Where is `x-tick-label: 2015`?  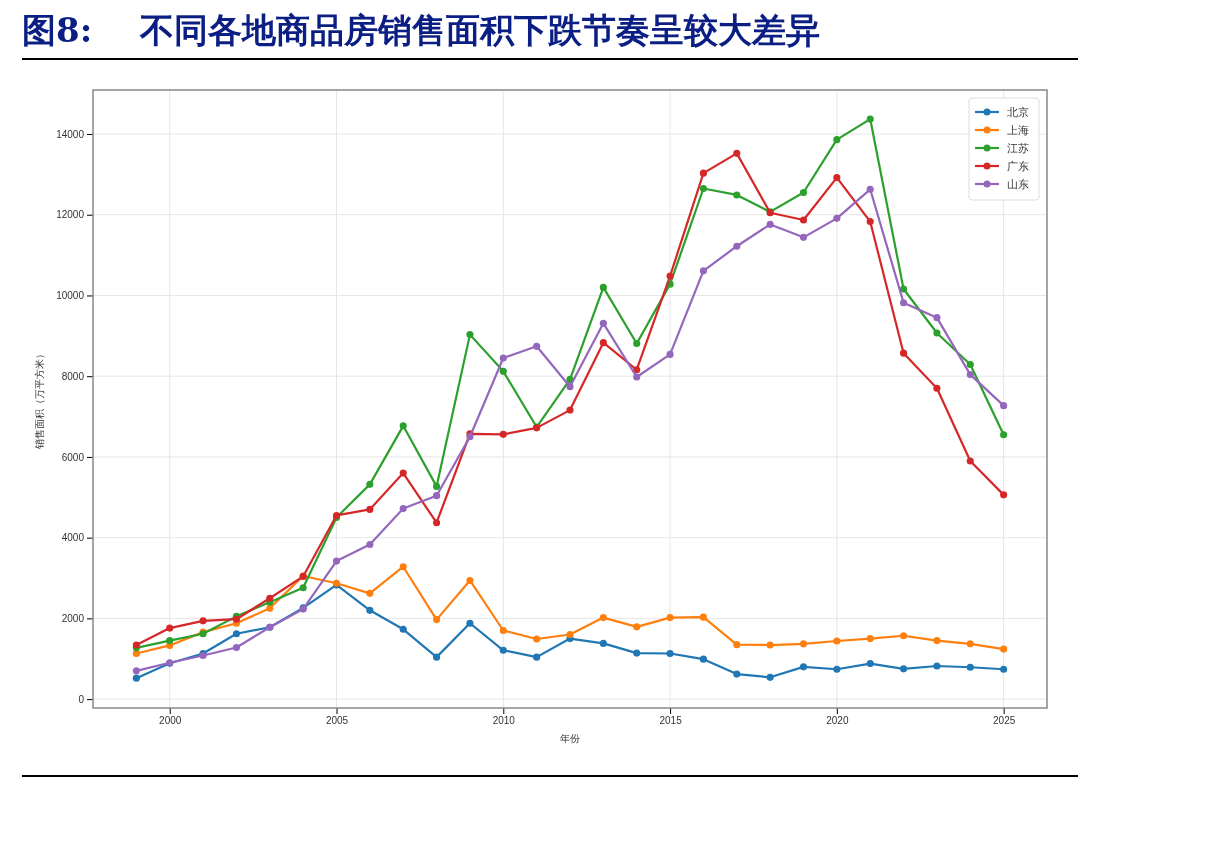
x-tick-label: 2015 is located at coordinates (671, 721).